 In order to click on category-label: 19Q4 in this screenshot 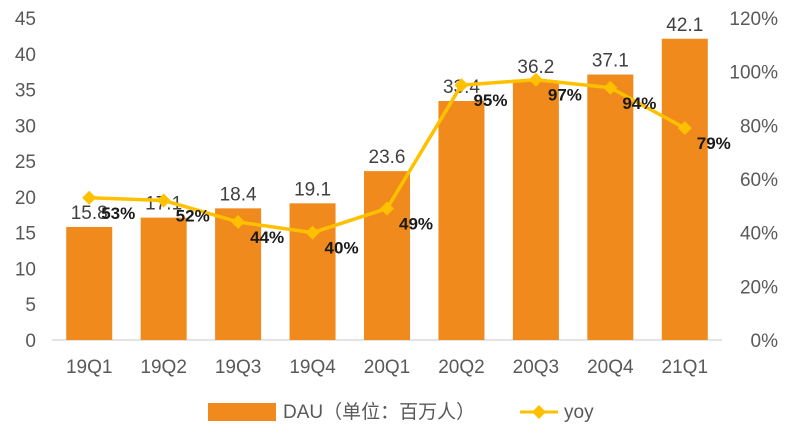, I will do `click(312, 367)`.